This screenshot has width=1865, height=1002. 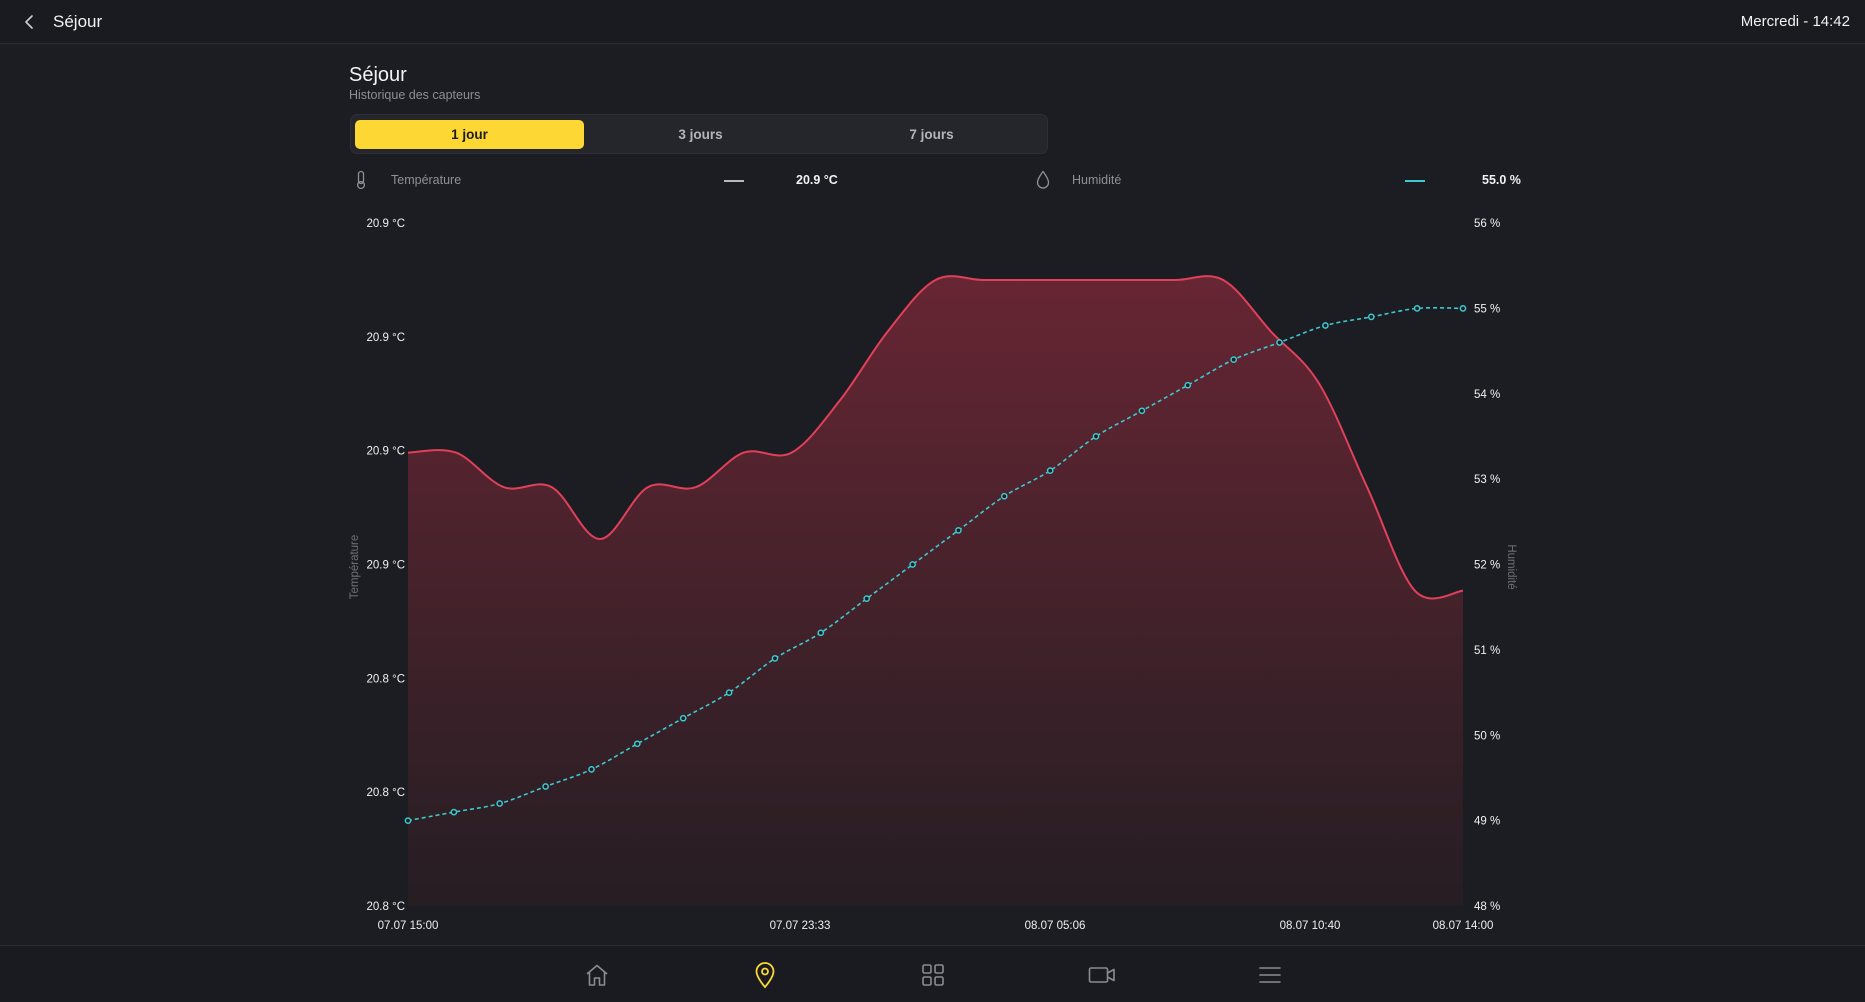 I want to click on tab-7-days: 7 jours, so click(x=931, y=134).